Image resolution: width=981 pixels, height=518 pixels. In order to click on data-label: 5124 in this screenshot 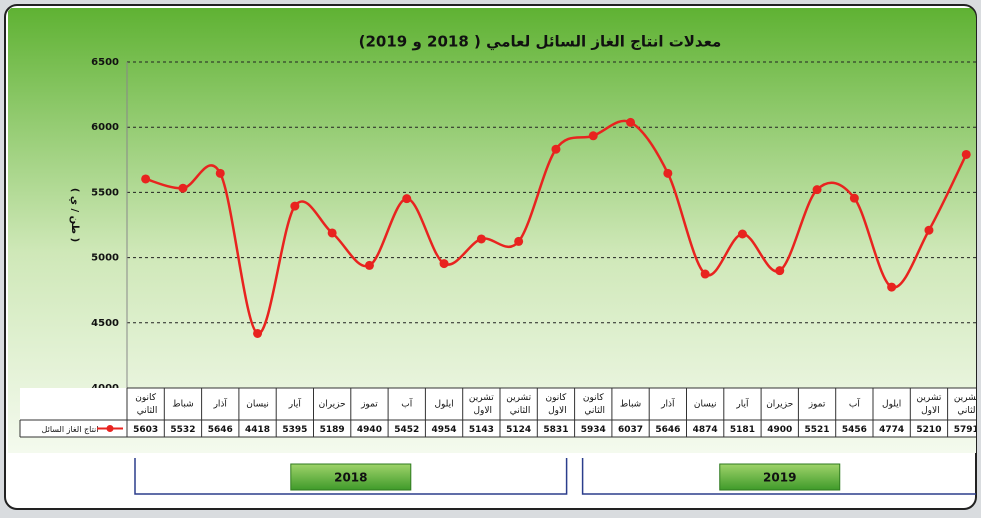, I will do `click(518, 430)`.